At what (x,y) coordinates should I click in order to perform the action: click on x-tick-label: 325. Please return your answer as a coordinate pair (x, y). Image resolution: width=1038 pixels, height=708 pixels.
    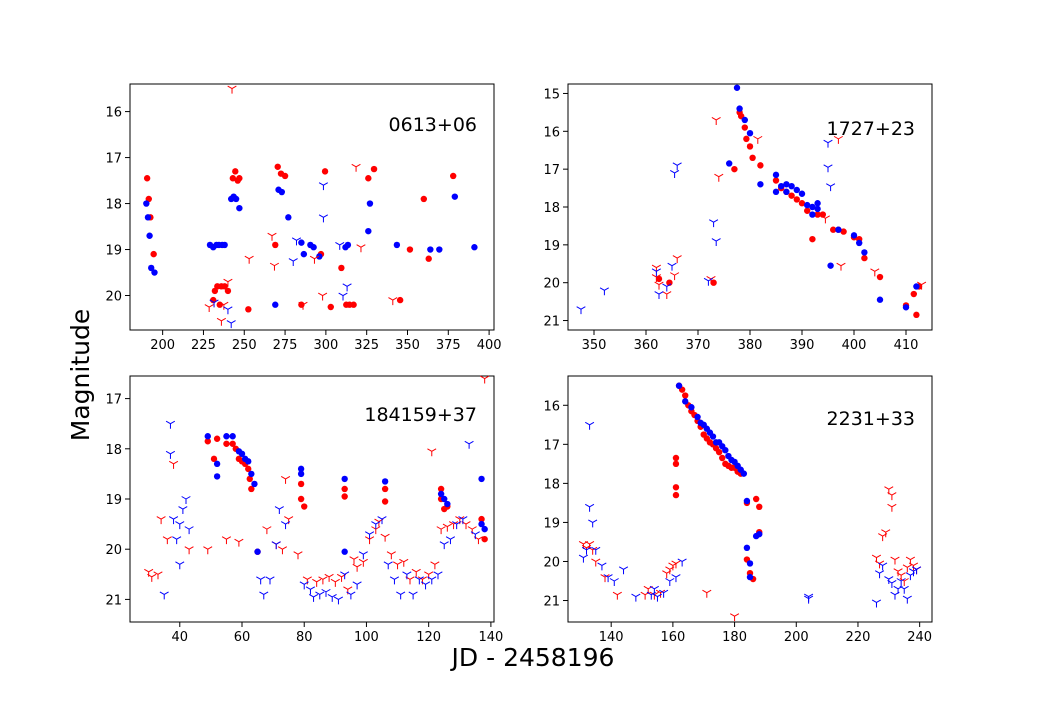
    Looking at the image, I should click on (366, 345).